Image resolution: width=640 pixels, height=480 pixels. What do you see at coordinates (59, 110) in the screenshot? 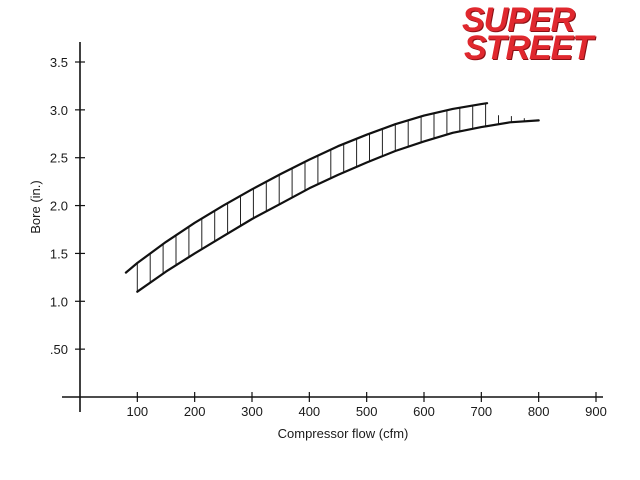
I see `y-tick-label: 3.0` at bounding box center [59, 110].